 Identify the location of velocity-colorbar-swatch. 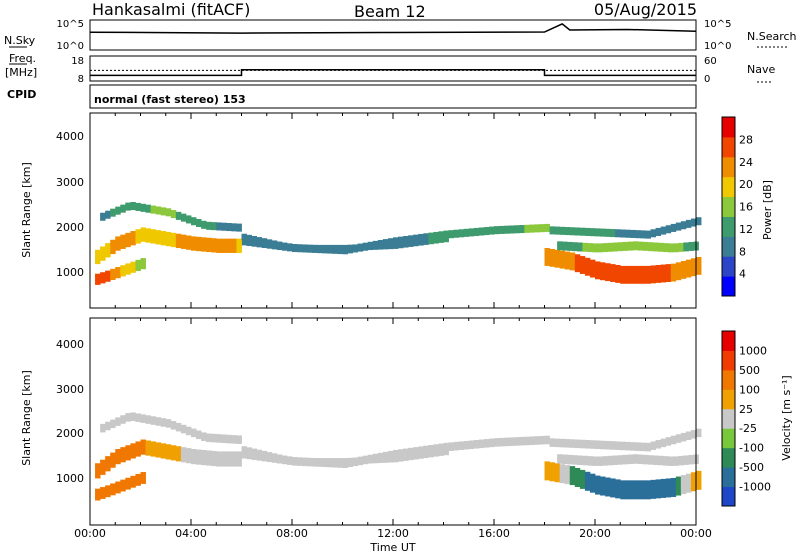
(728, 379).